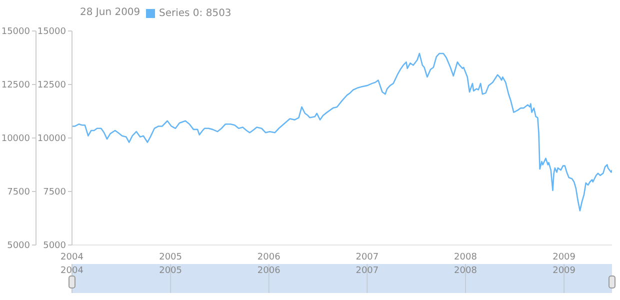 This screenshot has height=300, width=620. What do you see at coordinates (367, 271) in the screenshot?
I see `x2-tick-label: 2007` at bounding box center [367, 271].